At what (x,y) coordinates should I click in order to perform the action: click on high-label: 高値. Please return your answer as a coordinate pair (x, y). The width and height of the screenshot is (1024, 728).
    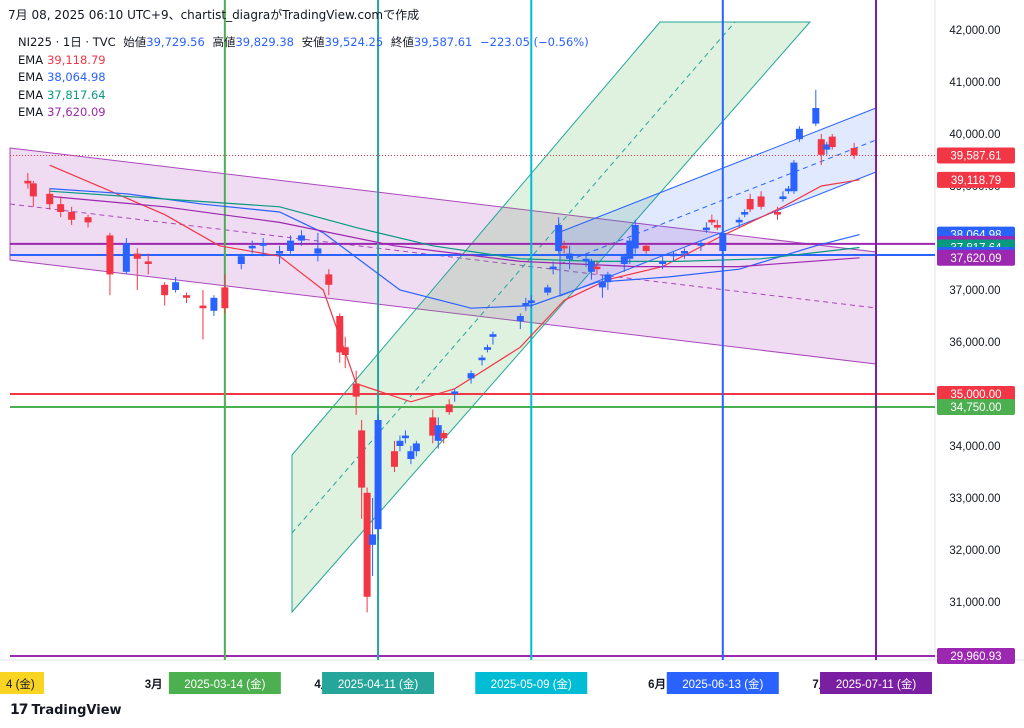
    Looking at the image, I should click on (224, 42).